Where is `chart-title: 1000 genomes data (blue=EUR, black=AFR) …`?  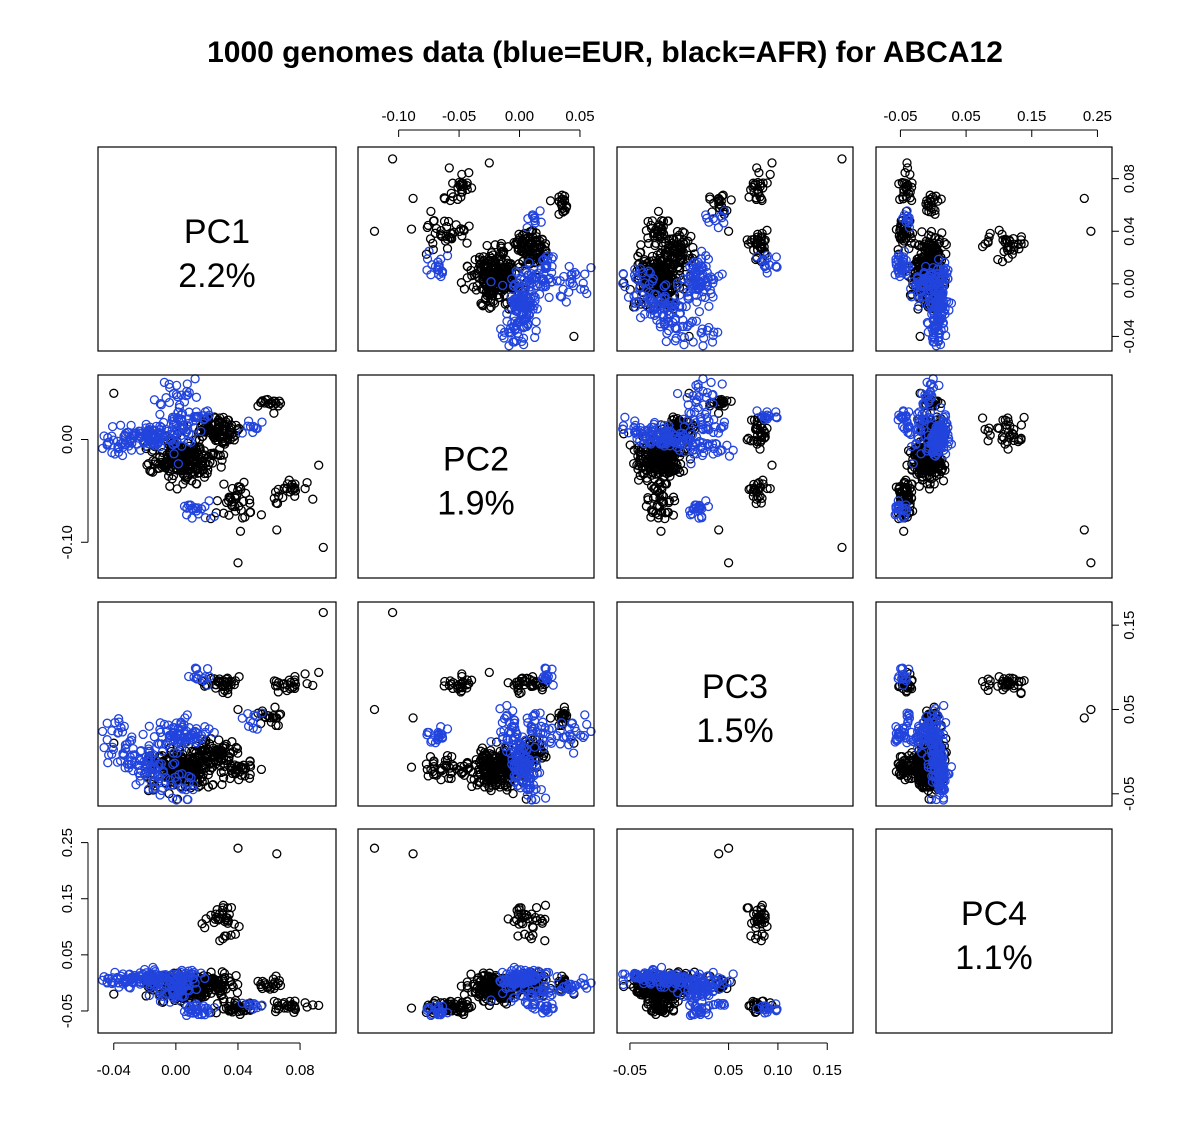
chart-title: 1000 genomes data (blue=EUR, black=AFR) … is located at coordinates (605, 52).